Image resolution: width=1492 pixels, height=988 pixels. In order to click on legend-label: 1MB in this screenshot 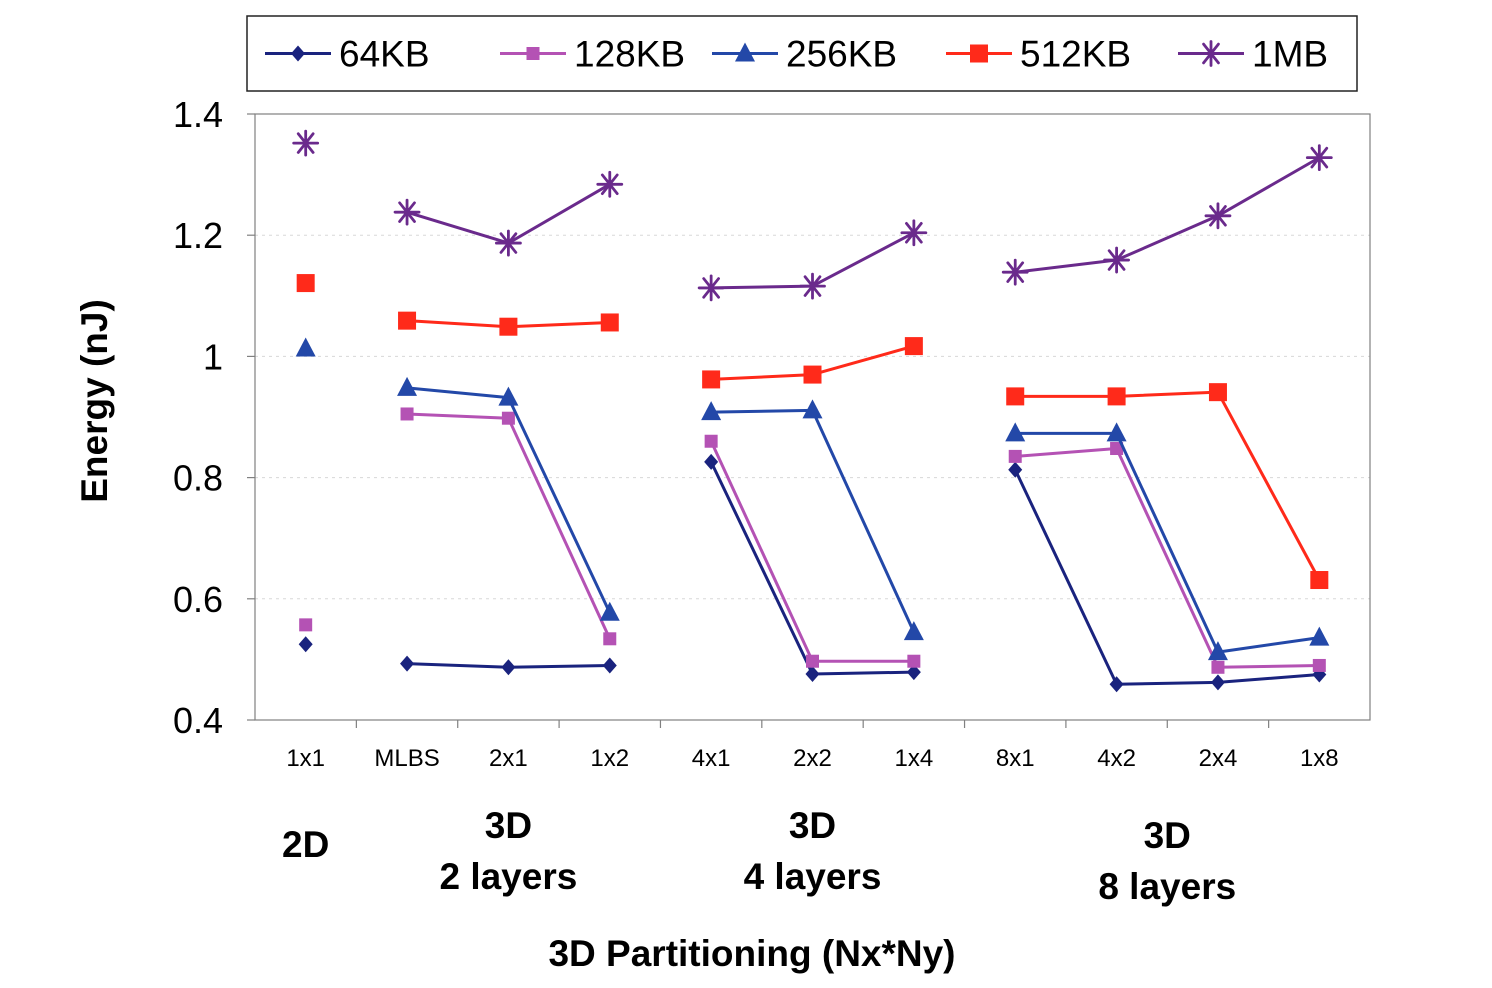, I will do `click(1290, 54)`.